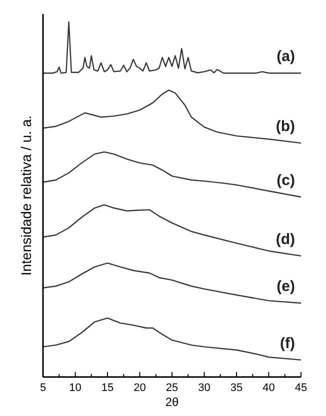  What do you see at coordinates (75, 388) in the screenshot?
I see `x-tick-label: 10` at bounding box center [75, 388].